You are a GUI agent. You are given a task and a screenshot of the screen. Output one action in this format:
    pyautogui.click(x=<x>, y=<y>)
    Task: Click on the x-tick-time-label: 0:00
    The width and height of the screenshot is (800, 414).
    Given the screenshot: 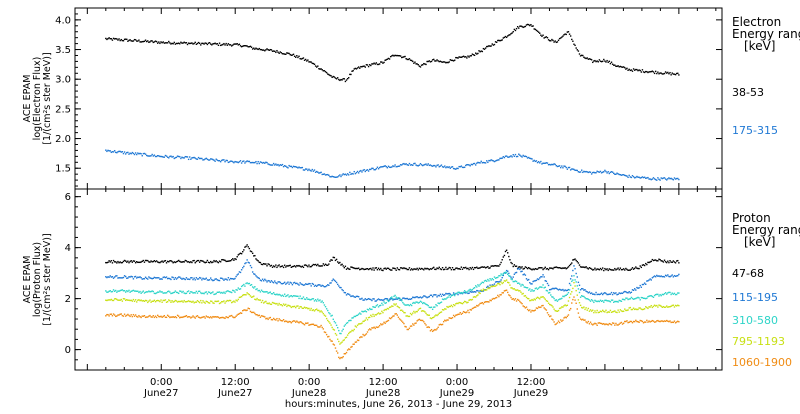 What is the action you would take?
    pyautogui.click(x=457, y=382)
    